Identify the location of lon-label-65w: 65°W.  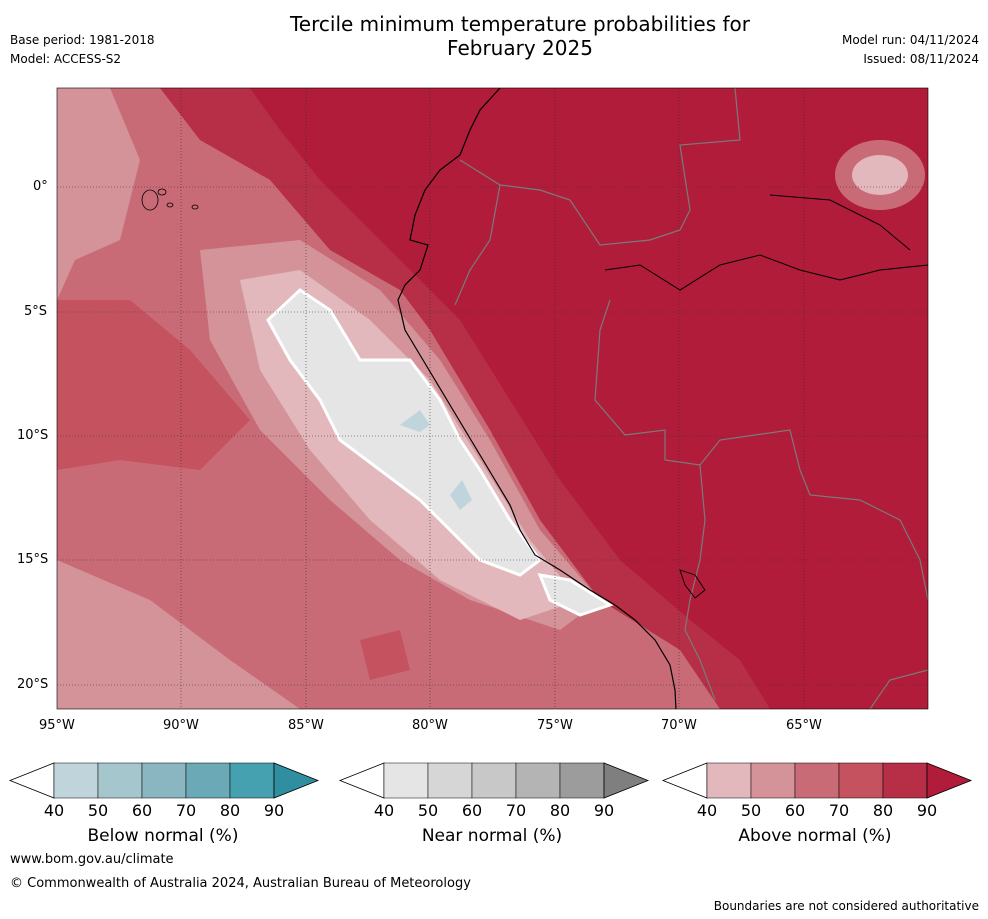
(804, 725).